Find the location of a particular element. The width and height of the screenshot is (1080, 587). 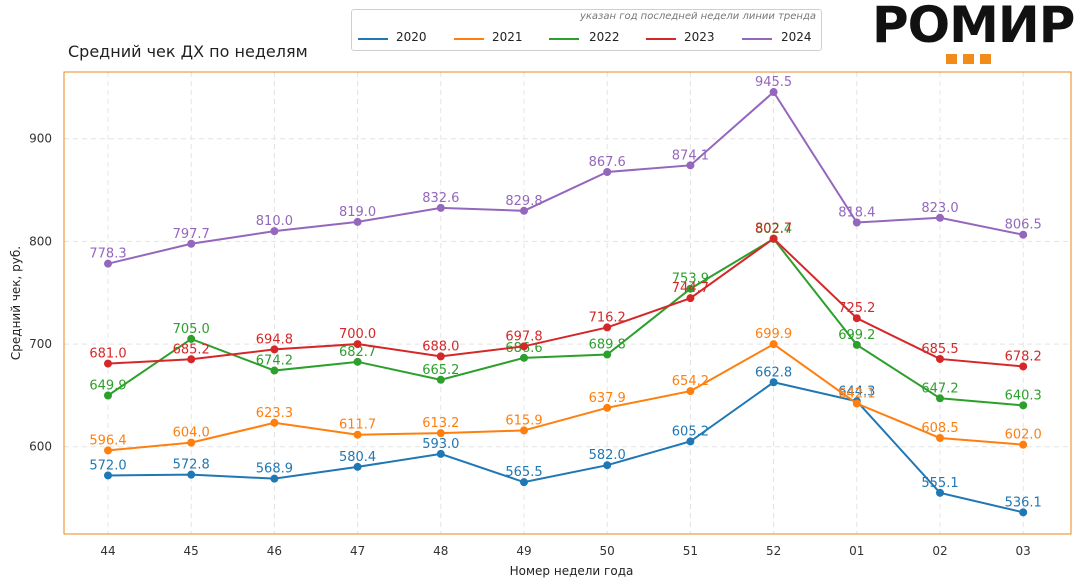

data-label-2023: 678.2 is located at coordinates (1023, 356).